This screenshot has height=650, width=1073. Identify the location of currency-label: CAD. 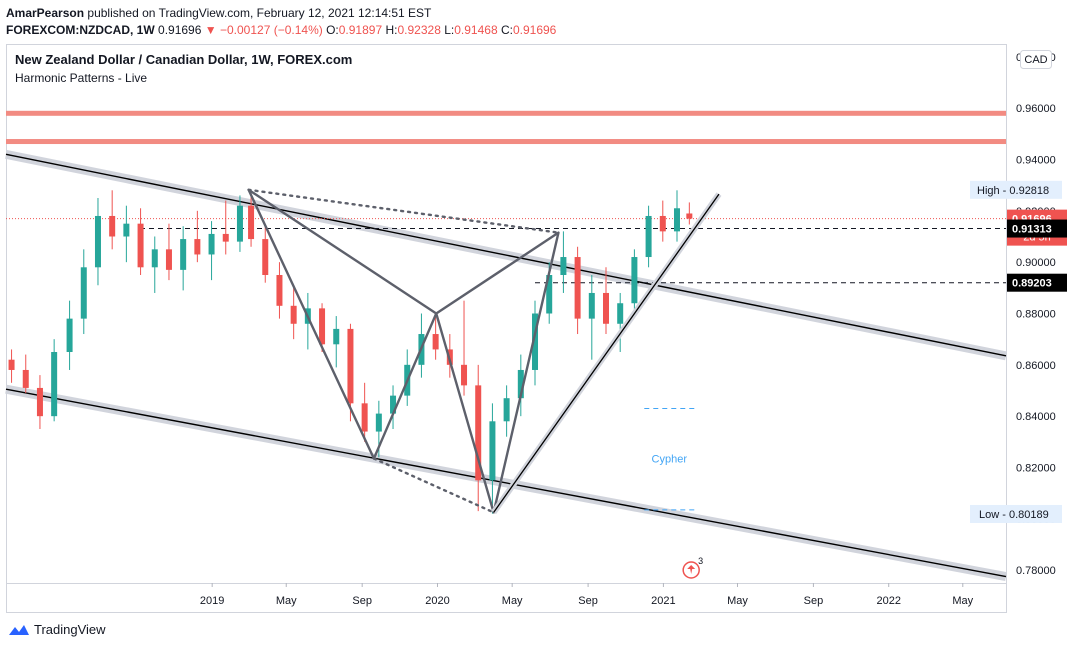
(1035, 60).